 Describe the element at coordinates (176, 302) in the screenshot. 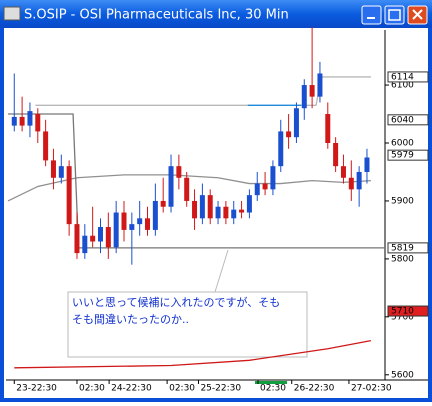

I see `annotation-text: いいと思って候補に入れたのですが、そも` at that location.